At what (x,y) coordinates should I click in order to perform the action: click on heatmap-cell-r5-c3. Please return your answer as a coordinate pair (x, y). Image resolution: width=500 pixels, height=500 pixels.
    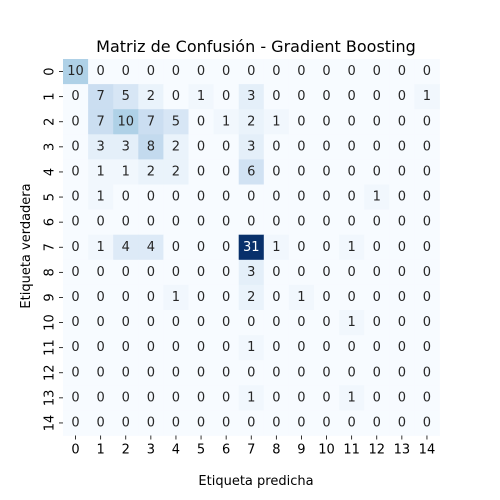
    Looking at the image, I should click on (151, 197).